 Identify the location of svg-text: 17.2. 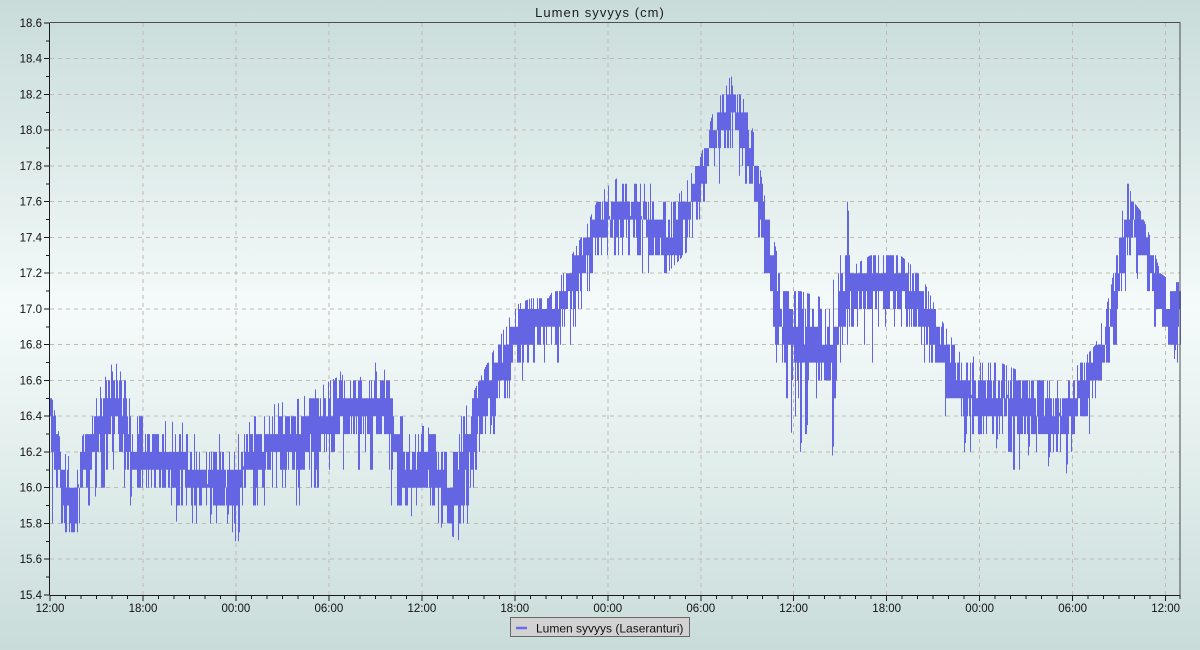
(31, 274).